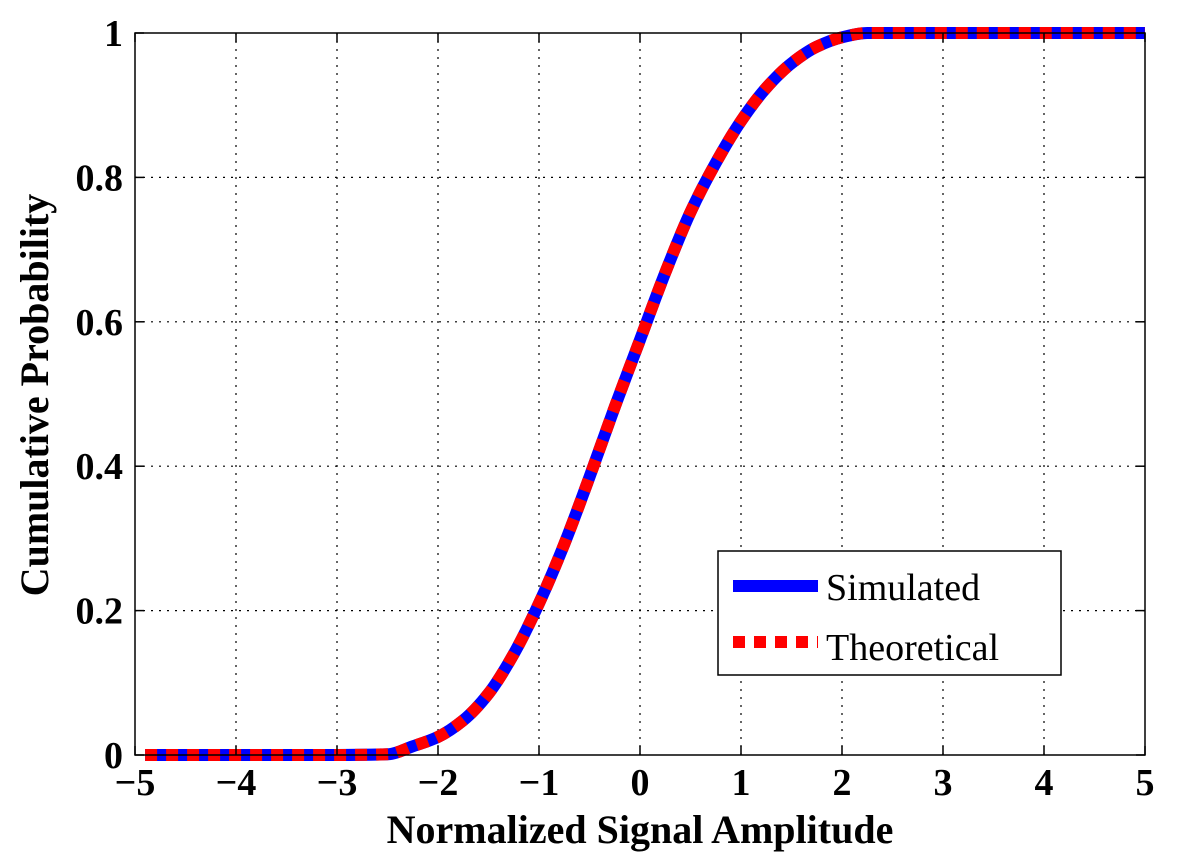  What do you see at coordinates (640, 829) in the screenshot?
I see `x-axis-label: Normalized Signal Amplitude` at bounding box center [640, 829].